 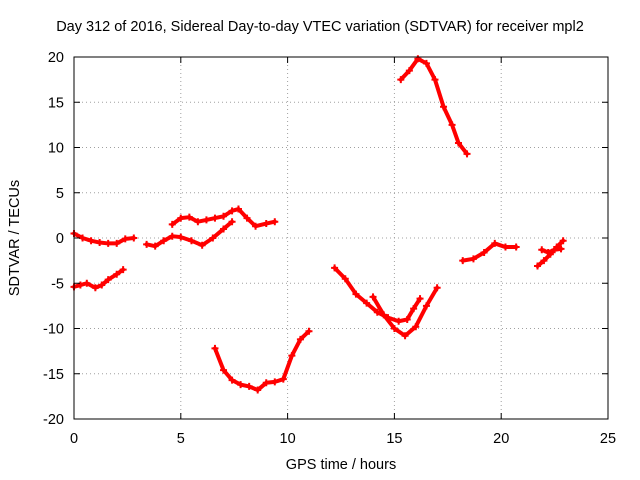 I want to click on x-axis-label: GPS time / hours, so click(x=341, y=465).